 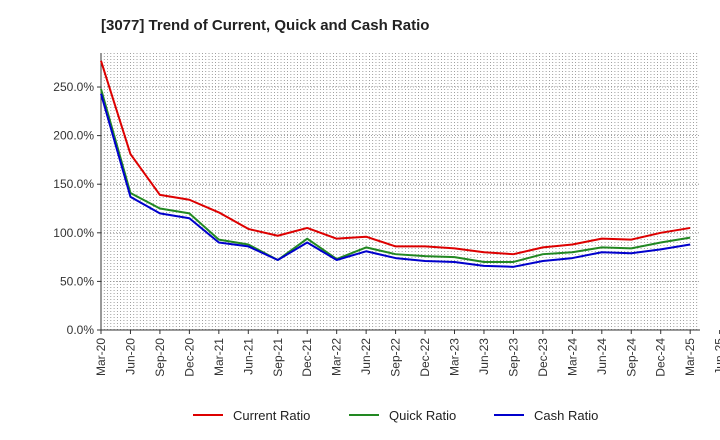 What do you see at coordinates (189, 357) in the screenshot?
I see `x-tick-label: Dec-20` at bounding box center [189, 357].